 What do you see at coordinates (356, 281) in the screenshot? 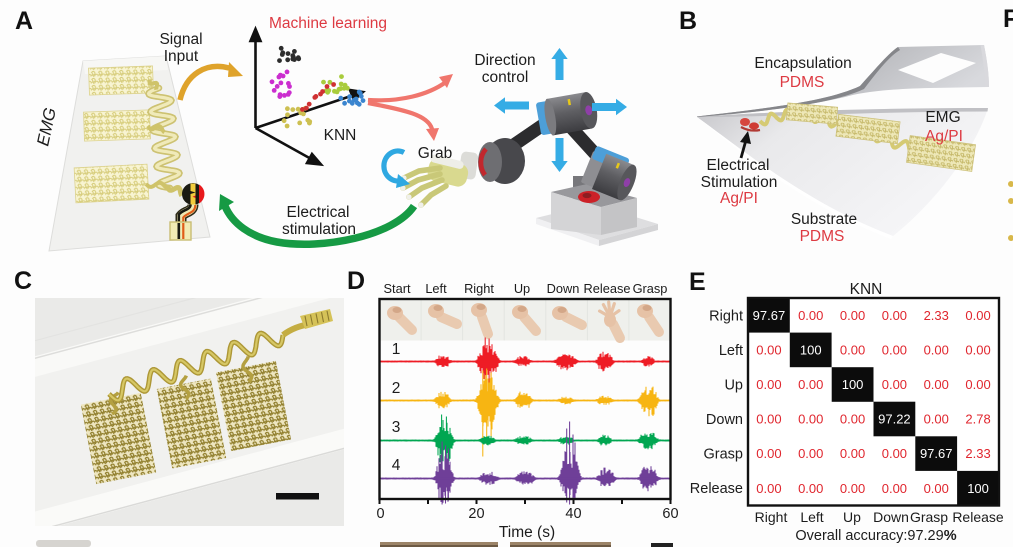
I see `svg-text: D` at bounding box center [356, 281].